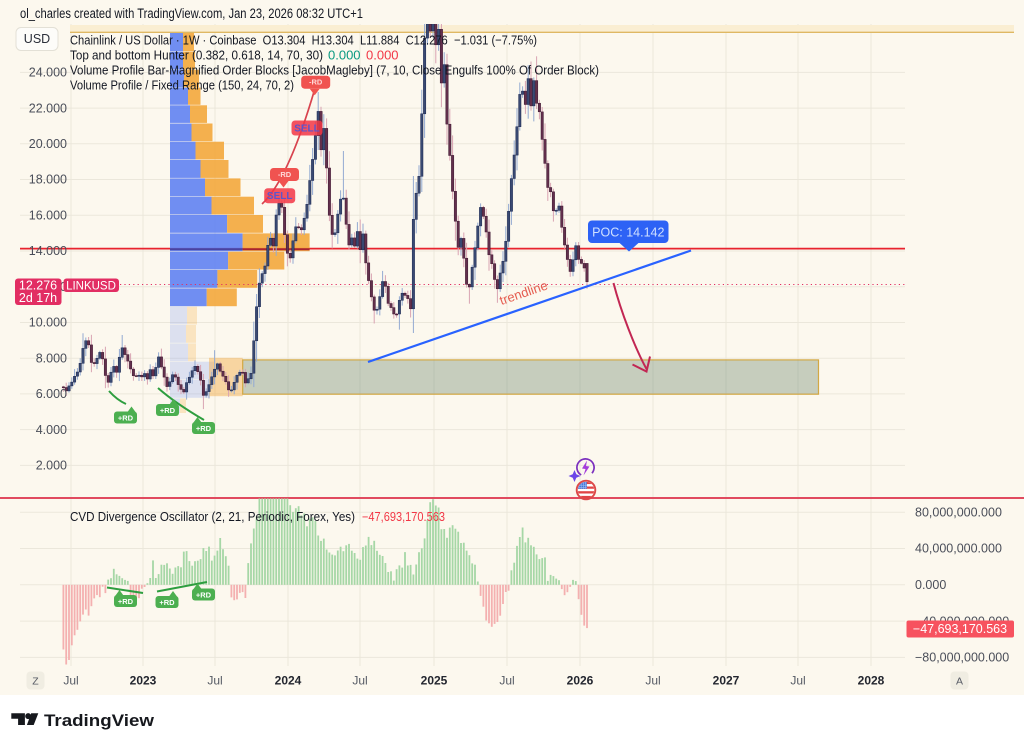 The image size is (1024, 747). I want to click on svg-text: Z, so click(35, 682).